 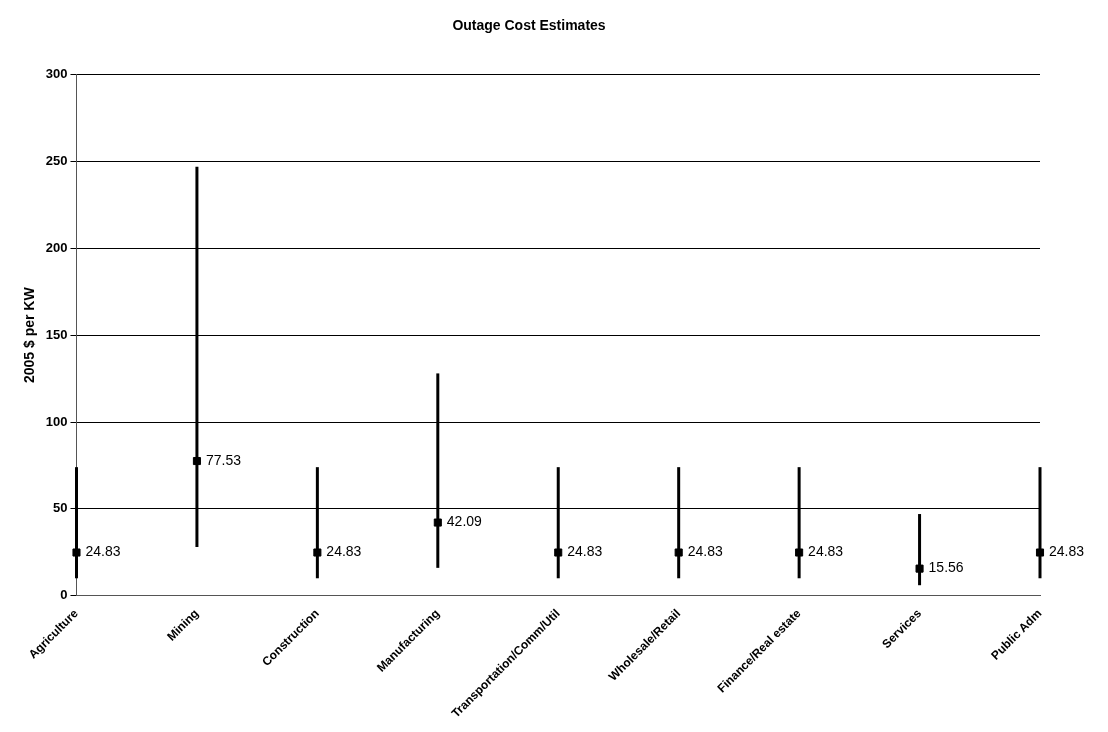 What do you see at coordinates (64, 595) in the screenshot?
I see `y-tick-label: 0` at bounding box center [64, 595].